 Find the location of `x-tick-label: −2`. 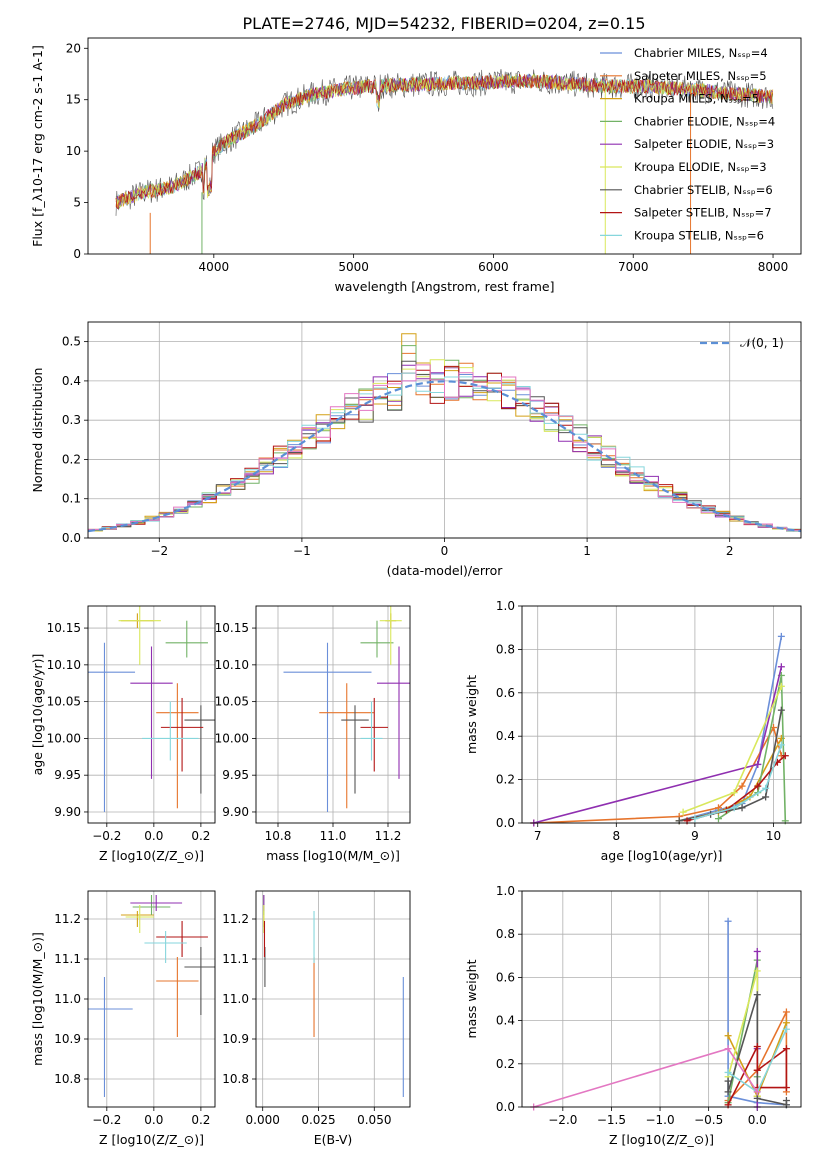

x-tick-label: −2 is located at coordinates (159, 551).